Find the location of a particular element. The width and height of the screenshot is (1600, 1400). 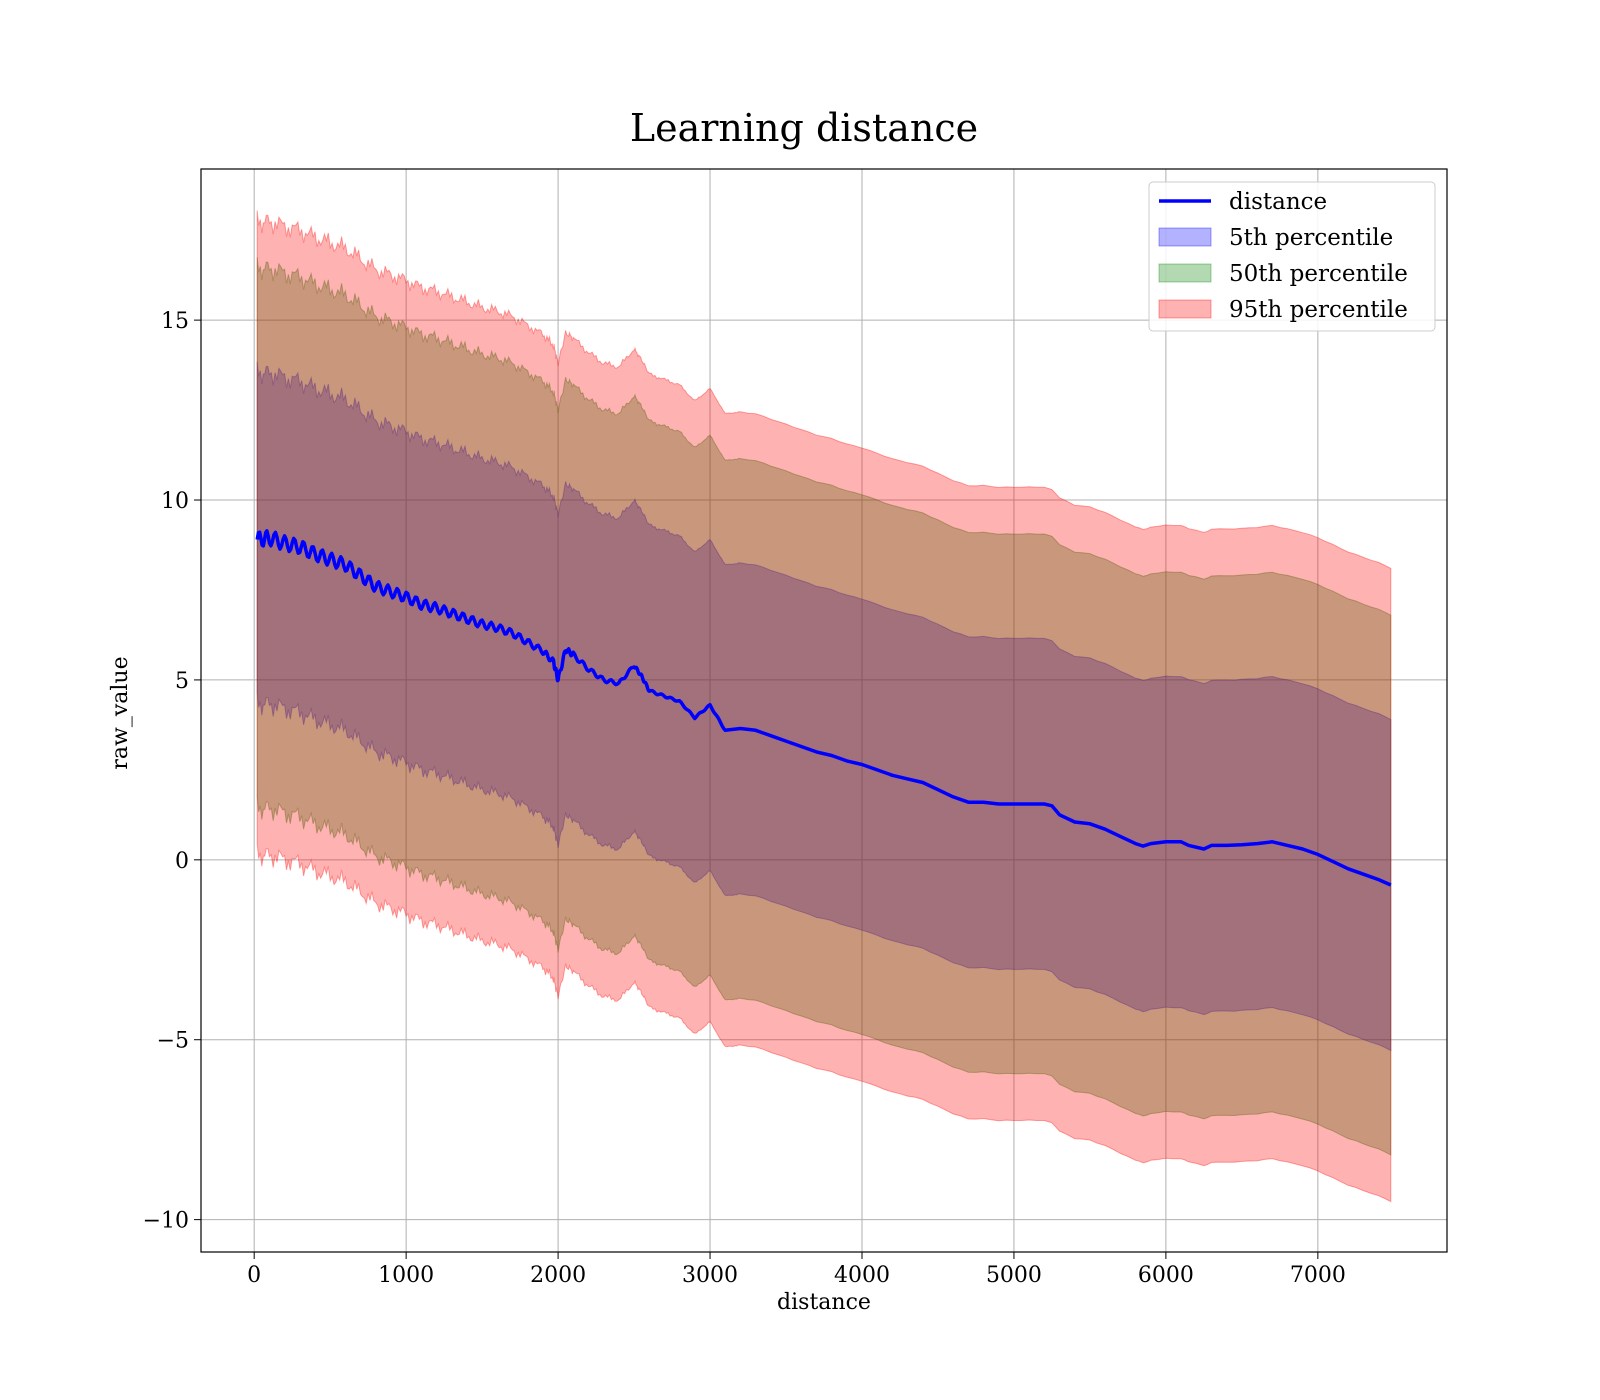

y-tick-label: 15 is located at coordinates (175, 321).